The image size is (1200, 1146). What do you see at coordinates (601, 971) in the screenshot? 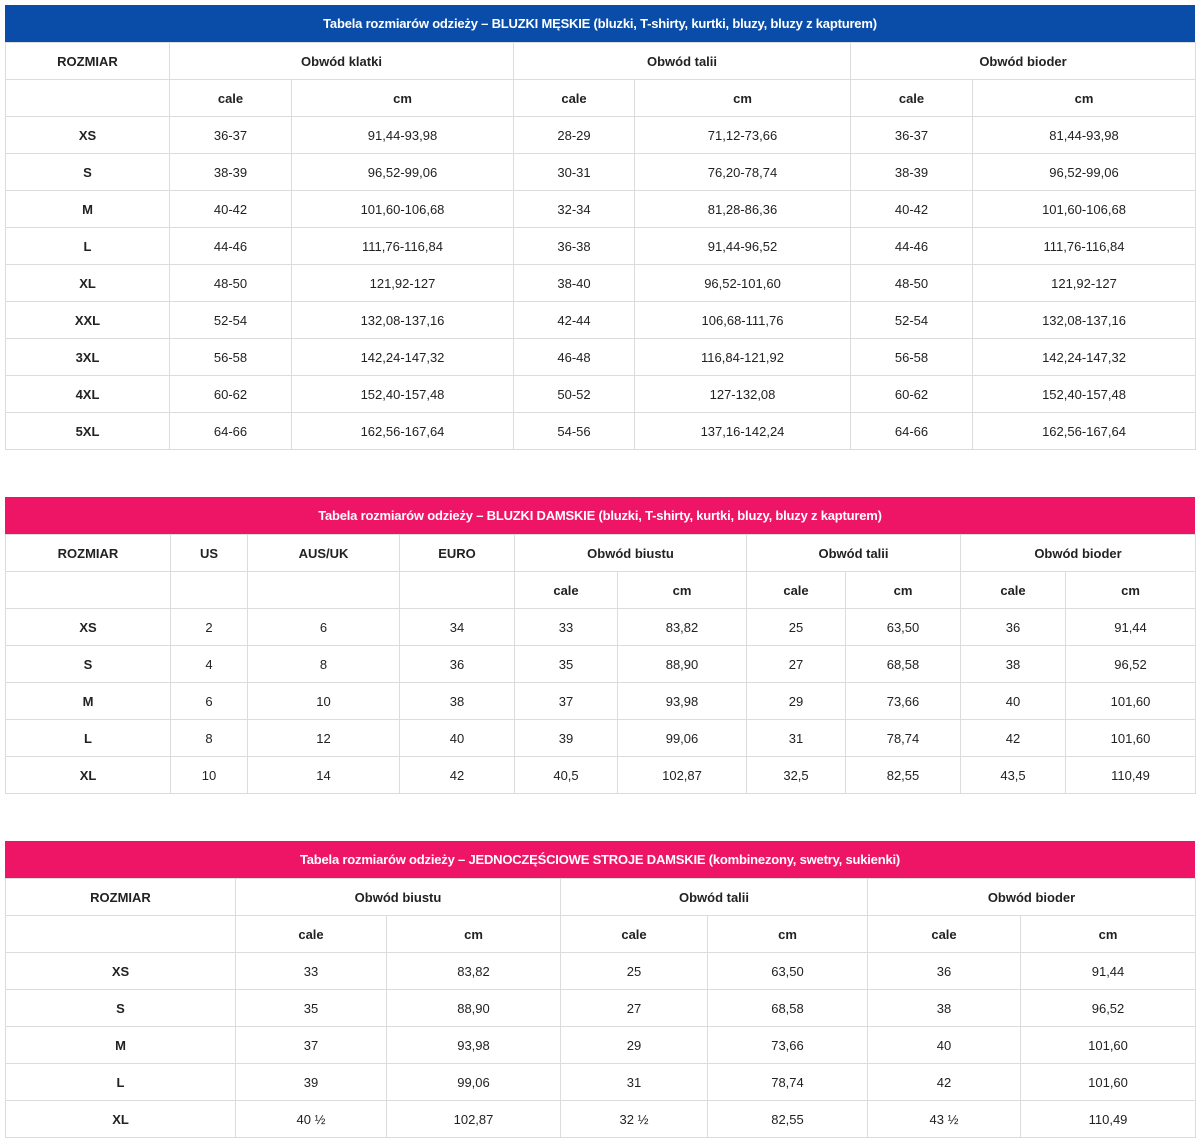
I see `data-row: XS 33 83,82 25 63,50 36 91,44` at bounding box center [601, 971].